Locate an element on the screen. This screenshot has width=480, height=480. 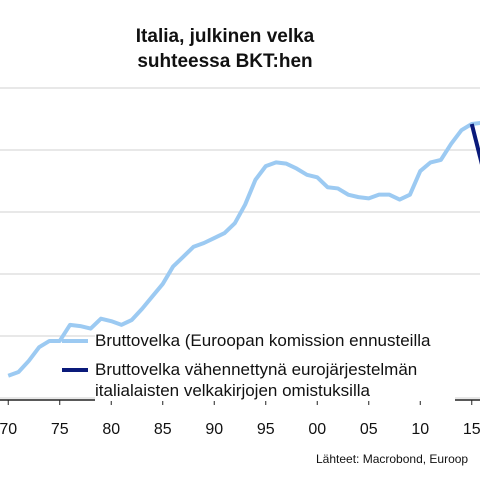
x-tick-label: 00 is located at coordinates (317, 429).